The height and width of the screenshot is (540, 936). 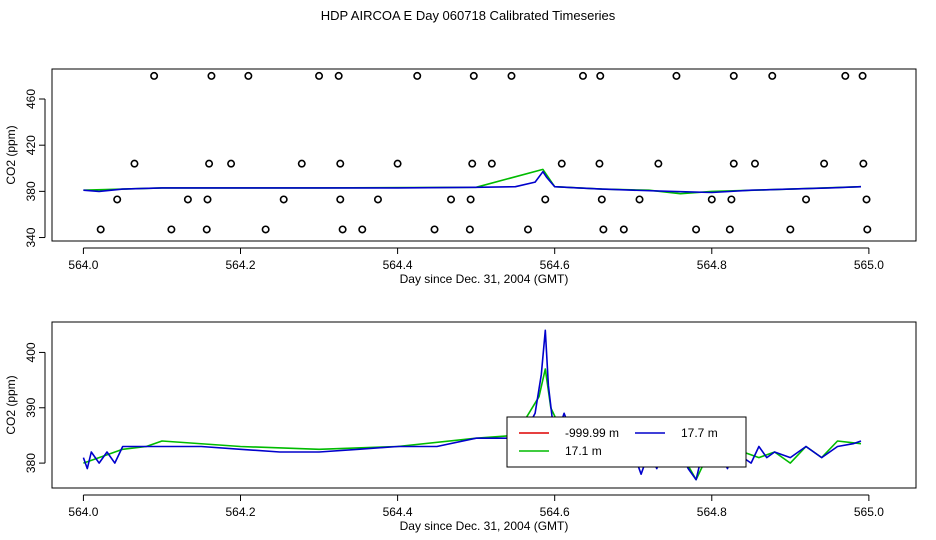 I want to click on chart-1-y-tick-label: 420, so click(x=31, y=145).